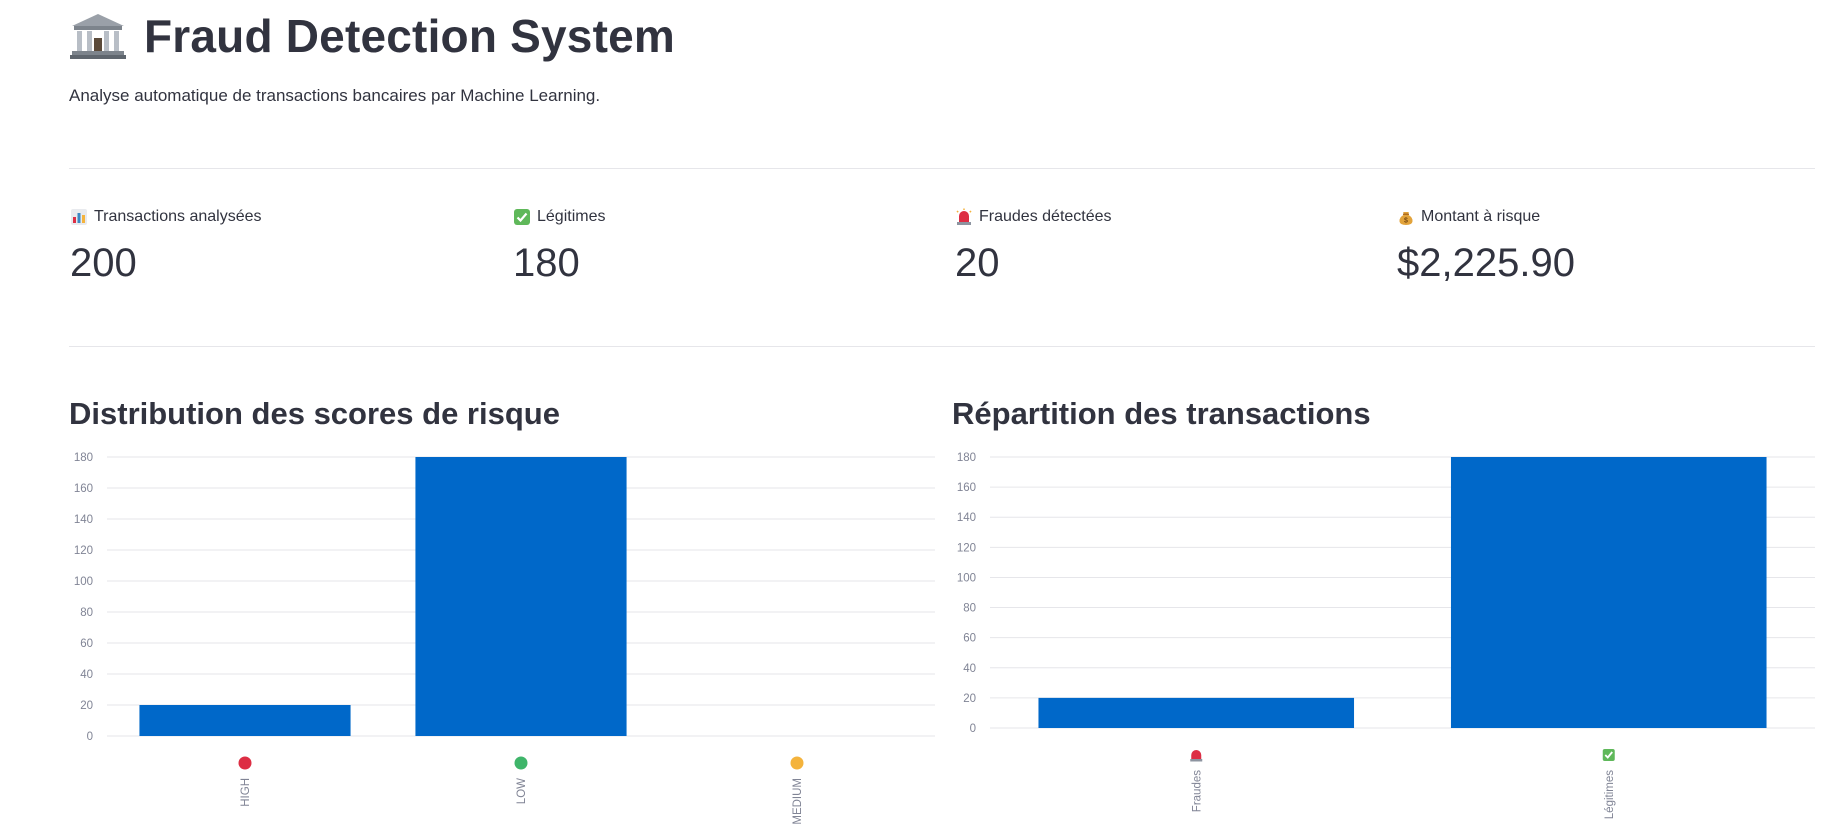 The image size is (1833, 836). I want to click on chart-title: Répartition des transactions, so click(1161, 413).